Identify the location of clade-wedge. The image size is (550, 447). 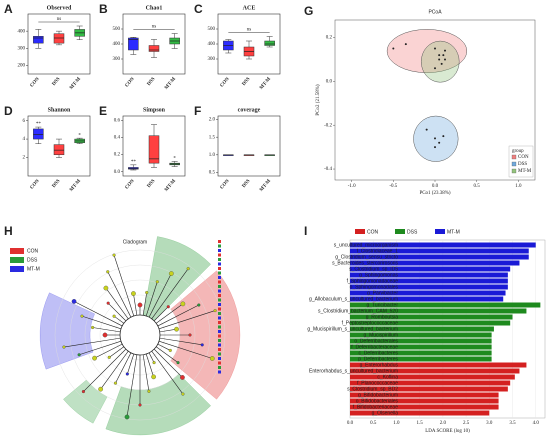
(67, 331).